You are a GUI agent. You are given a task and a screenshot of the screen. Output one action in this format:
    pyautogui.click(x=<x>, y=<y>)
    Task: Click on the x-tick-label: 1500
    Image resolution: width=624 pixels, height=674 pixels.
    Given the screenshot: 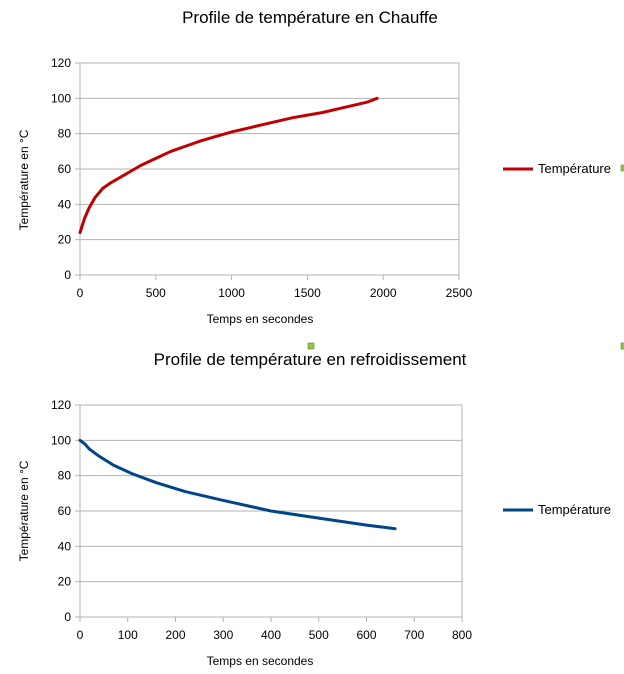 What is the action you would take?
    pyautogui.click(x=307, y=293)
    